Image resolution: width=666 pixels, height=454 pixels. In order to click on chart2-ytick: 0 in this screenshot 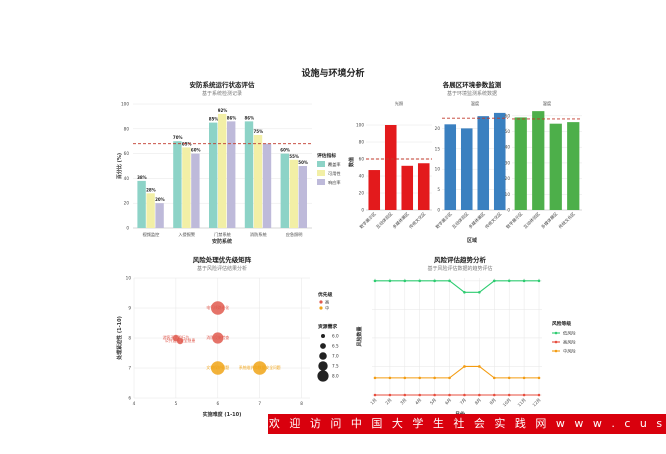, I will do `click(438, 210)`.